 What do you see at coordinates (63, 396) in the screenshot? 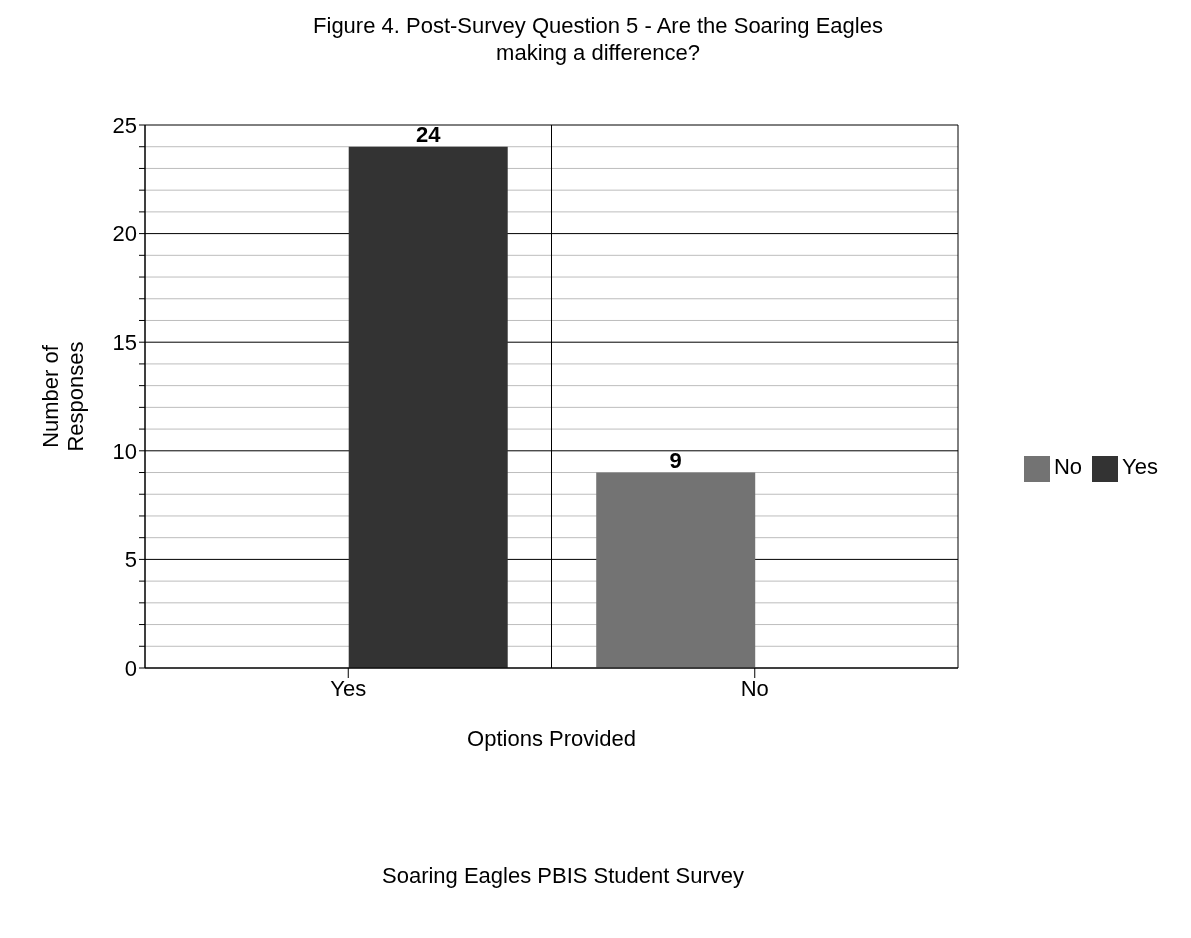
I see `y-axis-title: Number of Responses` at bounding box center [63, 396].